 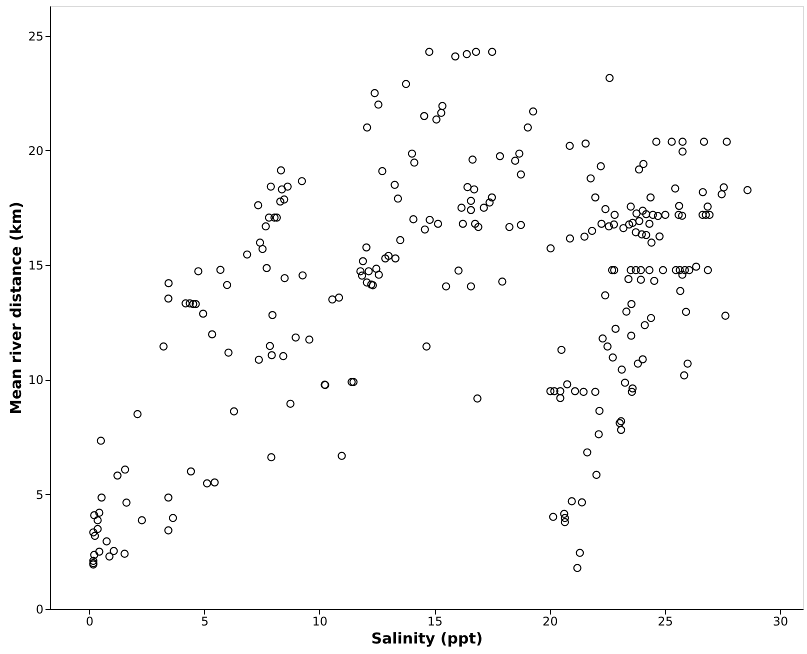 I want to click on y-tick-label: 10, so click(x=36, y=380).